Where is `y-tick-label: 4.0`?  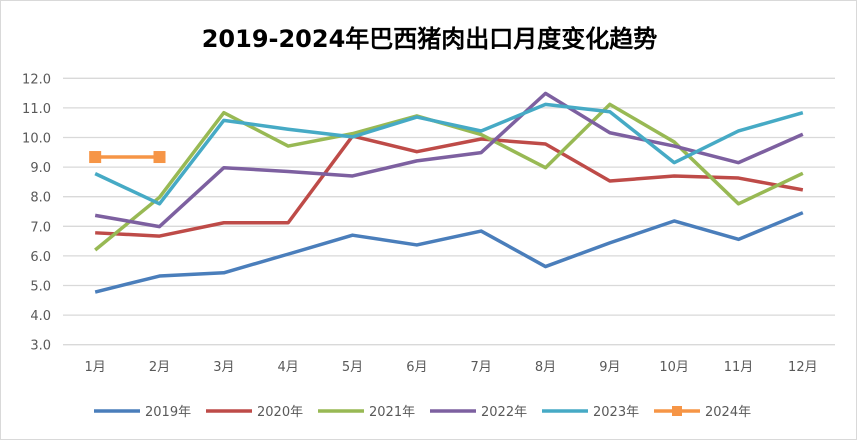
y-tick-label: 4.0 is located at coordinates (40, 316).